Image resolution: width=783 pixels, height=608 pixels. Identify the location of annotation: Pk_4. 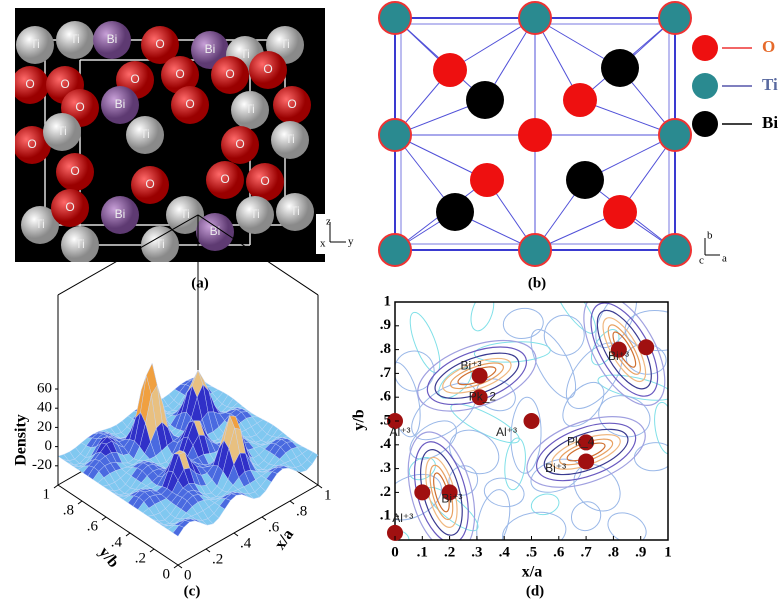
(581, 442).